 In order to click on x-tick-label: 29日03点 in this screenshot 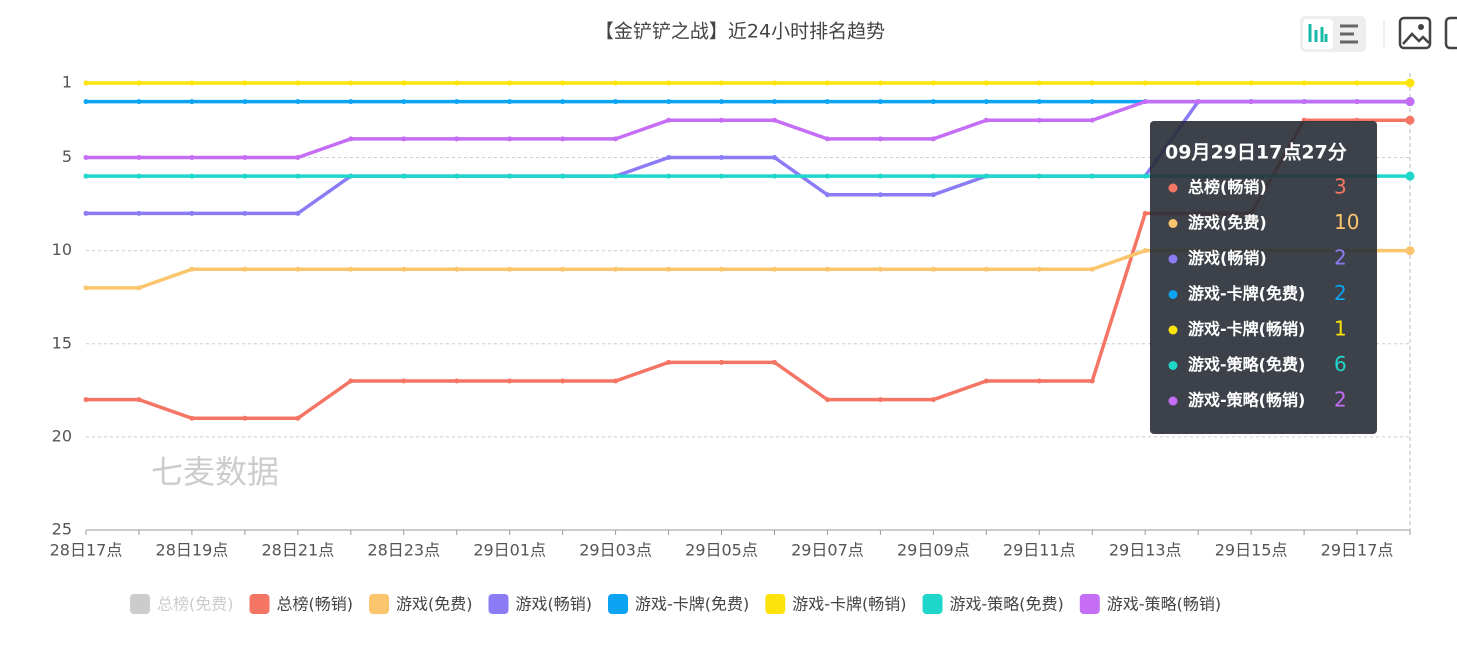, I will do `click(615, 550)`.